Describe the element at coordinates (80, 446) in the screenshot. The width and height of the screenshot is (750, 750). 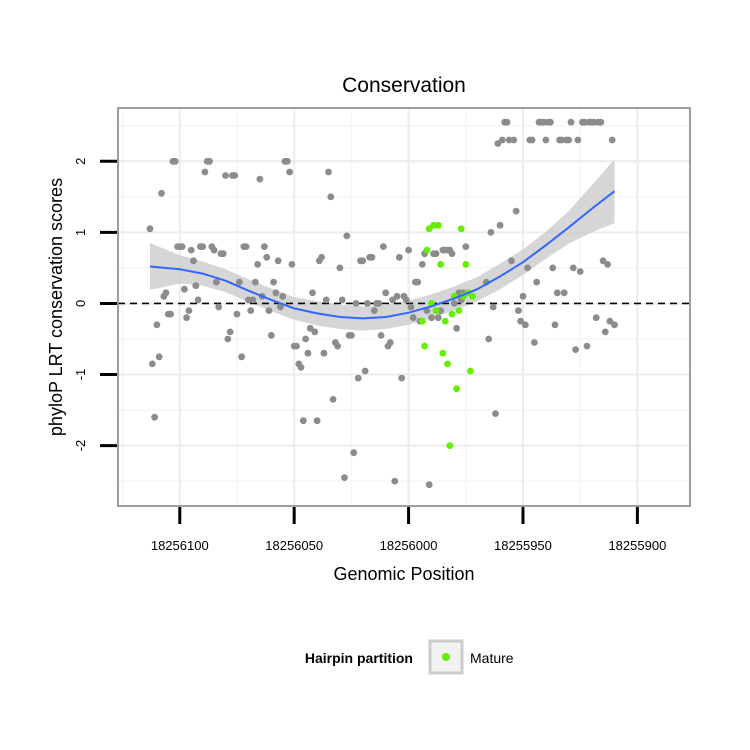
I see `y-tick-label: -2` at that location.